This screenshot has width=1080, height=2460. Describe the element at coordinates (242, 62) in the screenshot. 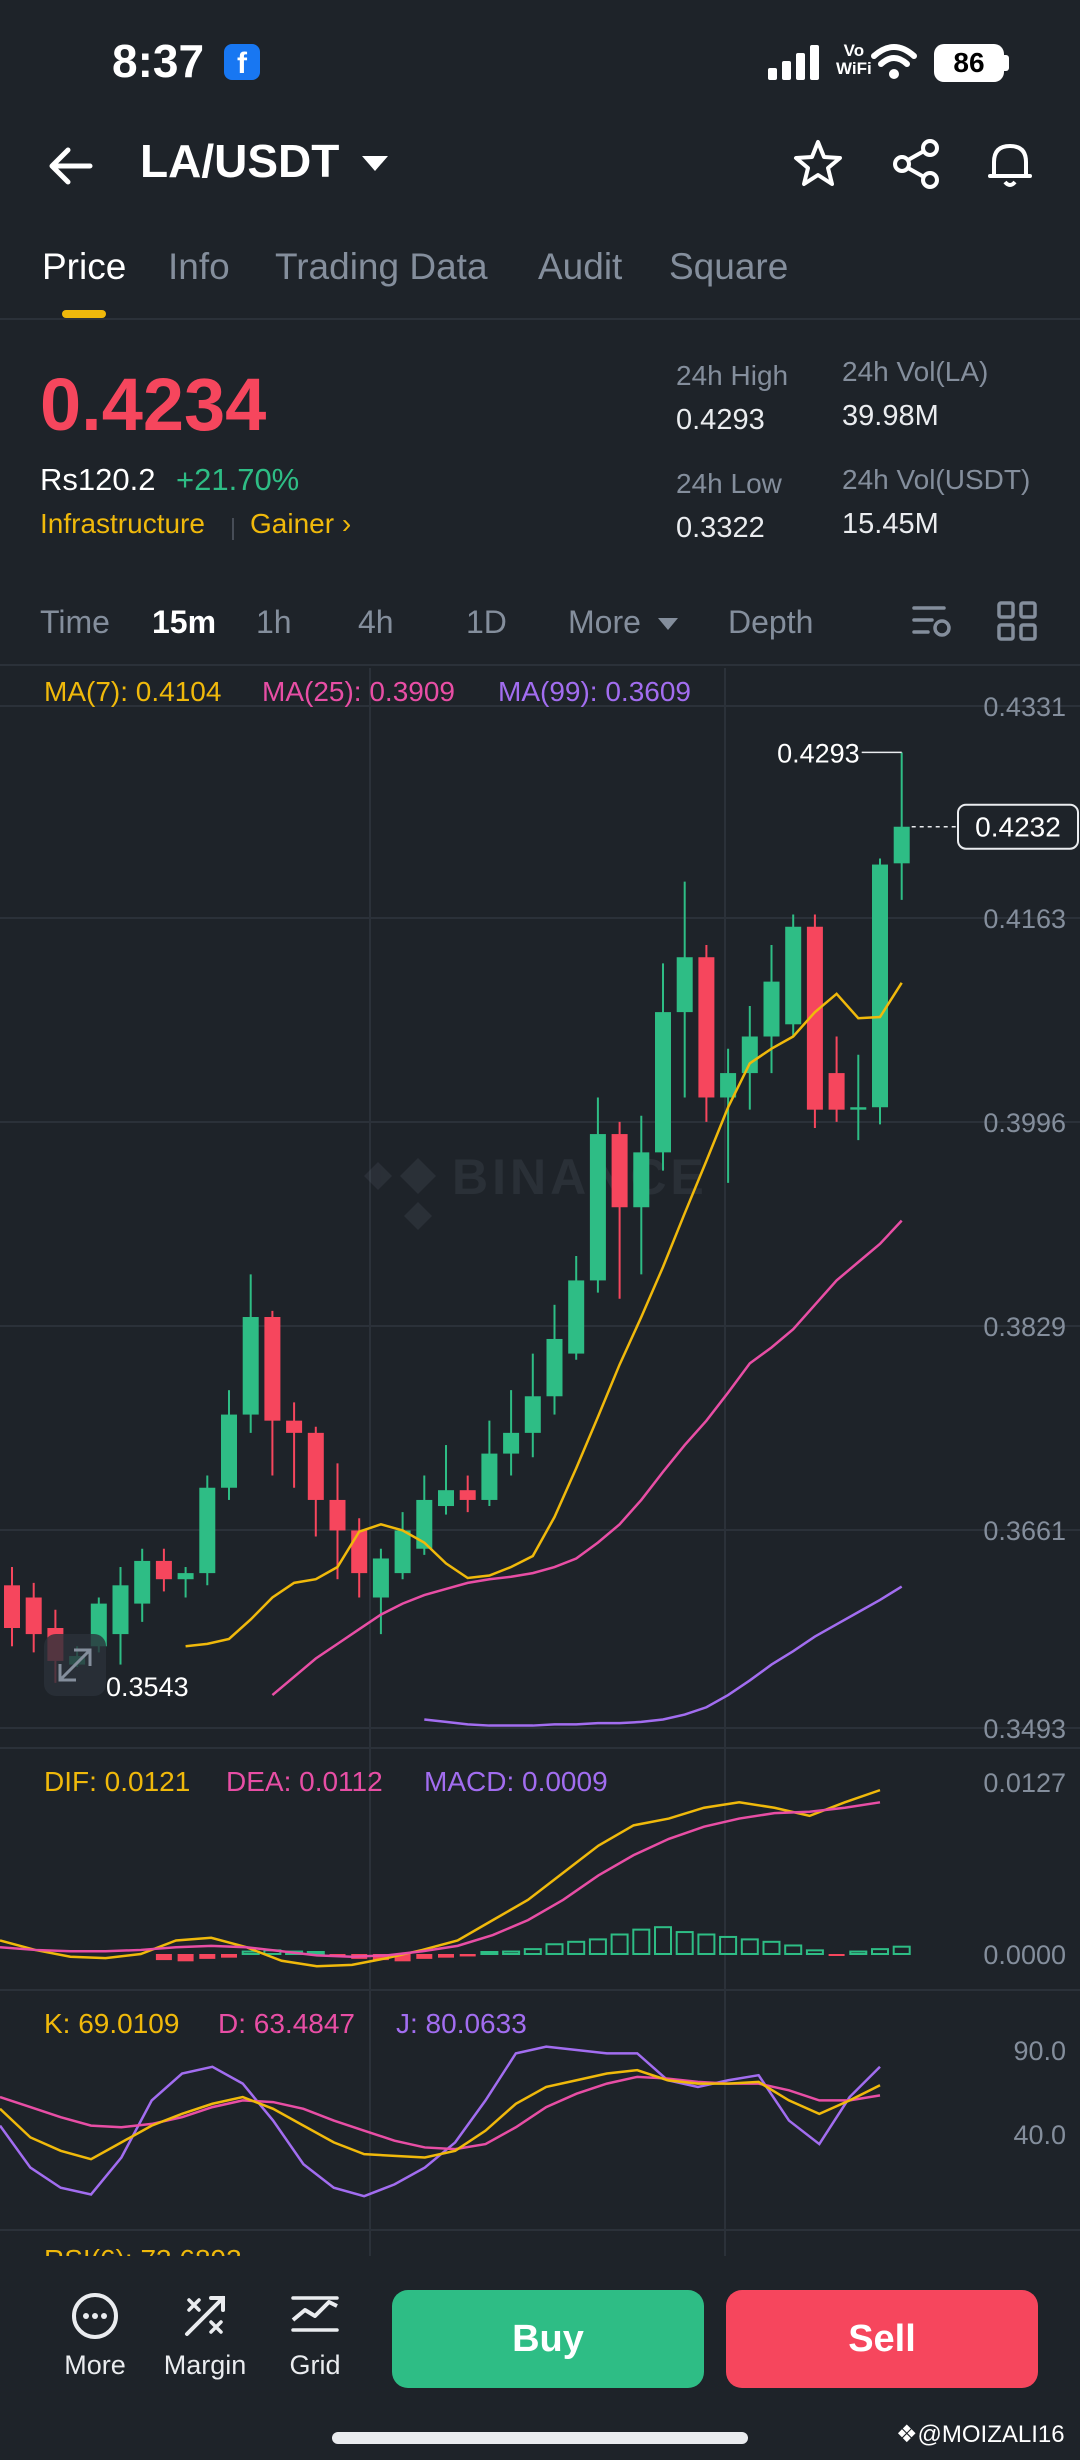

I see `facebook-notification-icon: f` at that location.